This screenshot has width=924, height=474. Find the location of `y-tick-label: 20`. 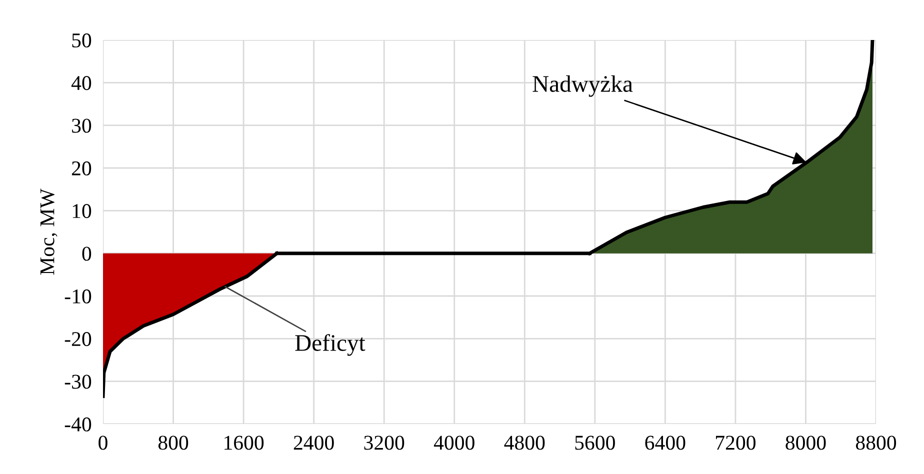

y-tick-label: 20 is located at coordinates (82, 168).